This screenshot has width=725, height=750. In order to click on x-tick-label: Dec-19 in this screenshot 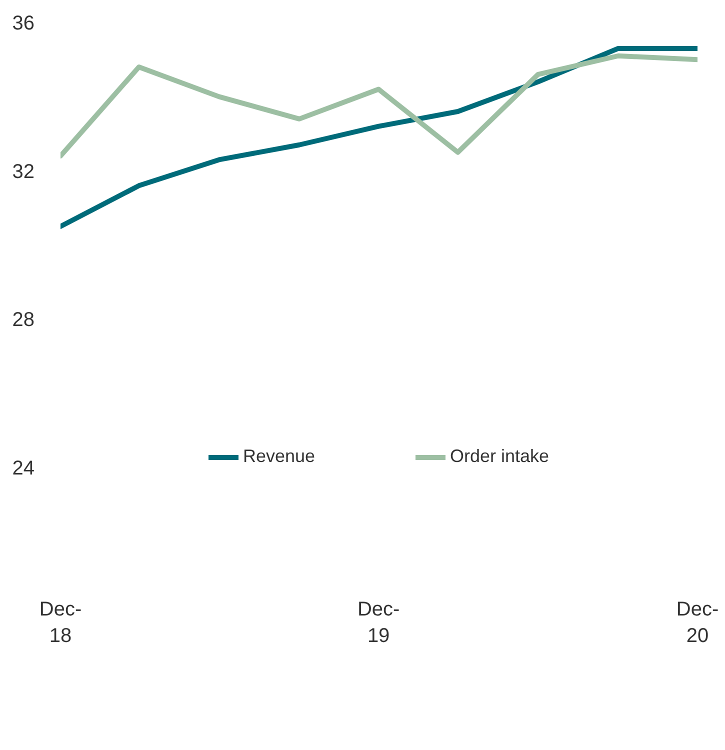, I will do `click(378, 622)`.